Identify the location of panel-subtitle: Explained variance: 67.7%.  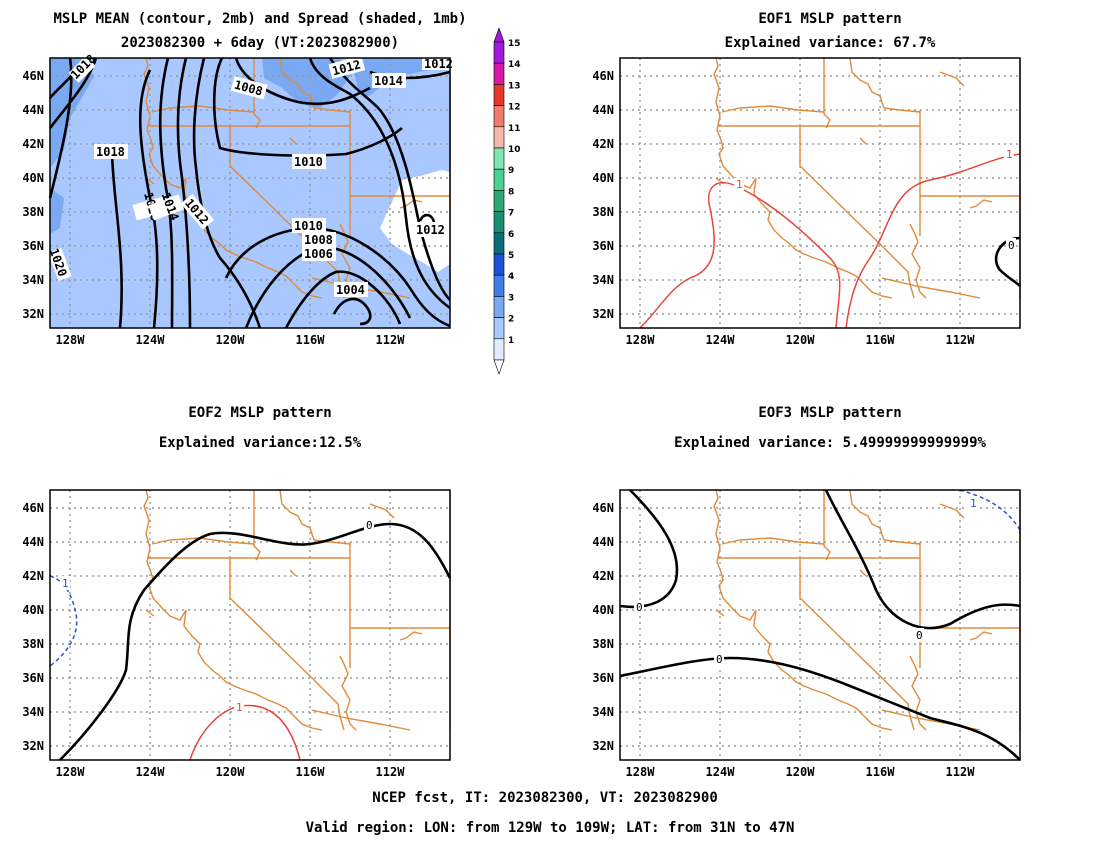
(830, 43).